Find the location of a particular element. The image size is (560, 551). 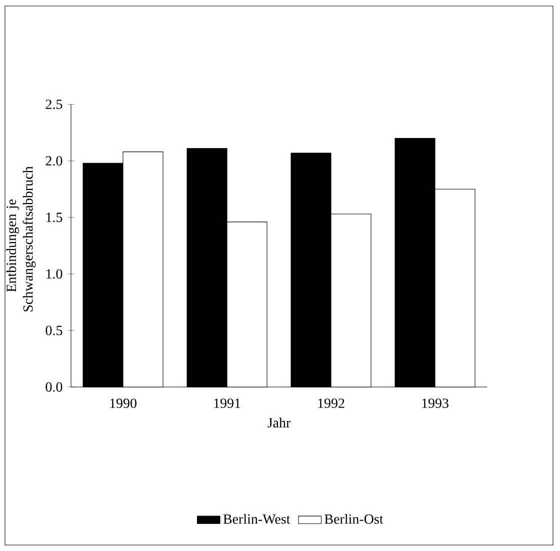

legend-label: Berlin-West is located at coordinates (256, 519).